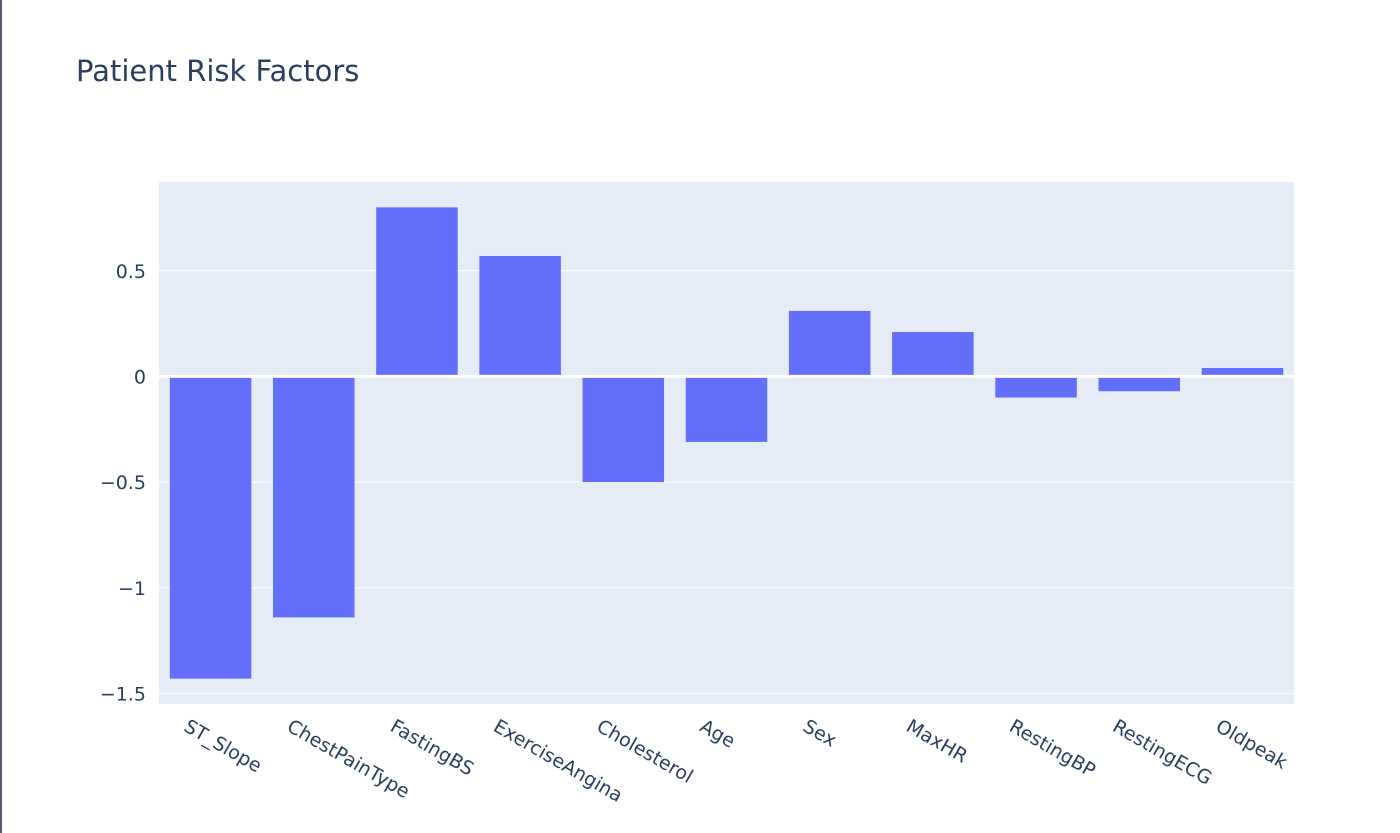  Describe the element at coordinates (210, 527) in the screenshot. I see `bar-st-slope` at that location.